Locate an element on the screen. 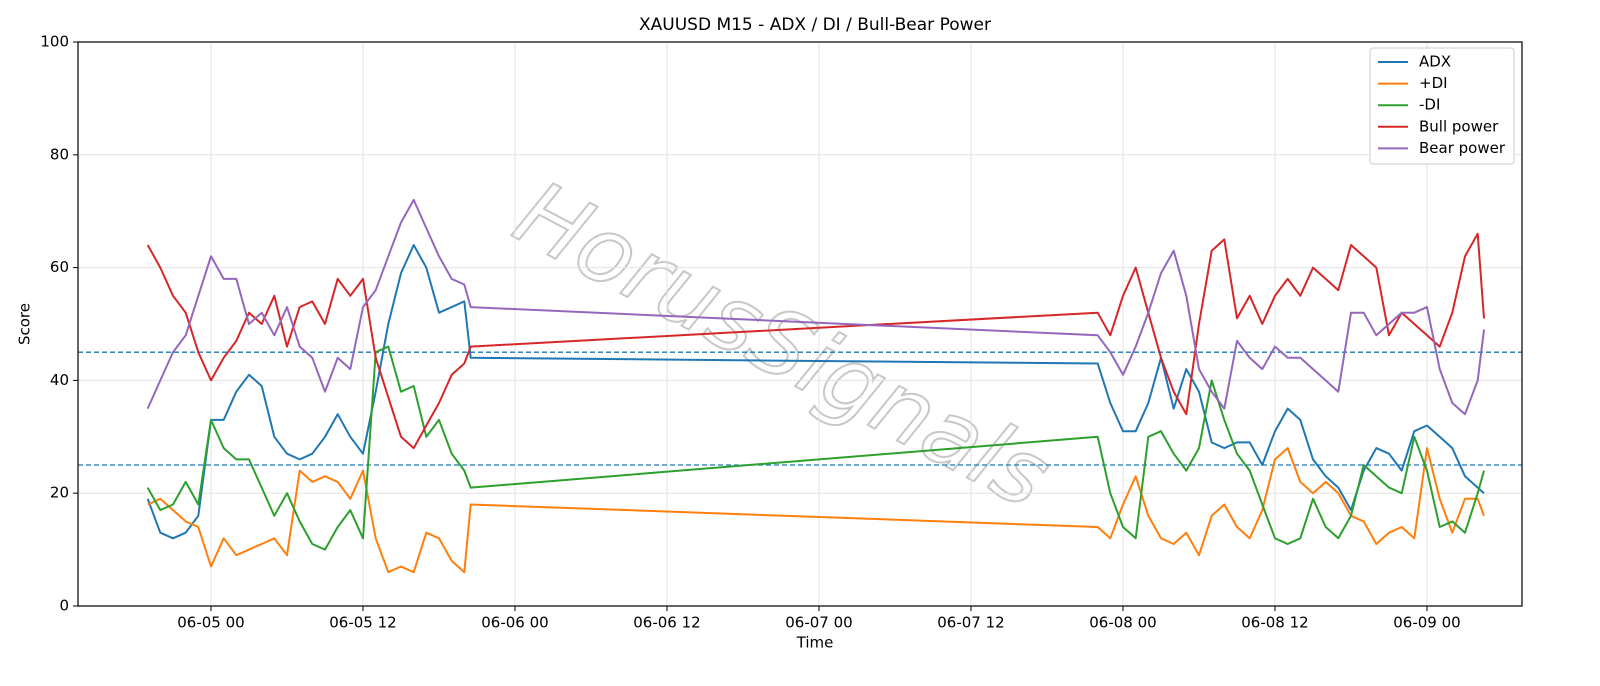 This screenshot has width=1600, height=686. x-tick-label: 06-05 00 is located at coordinates (210, 623).